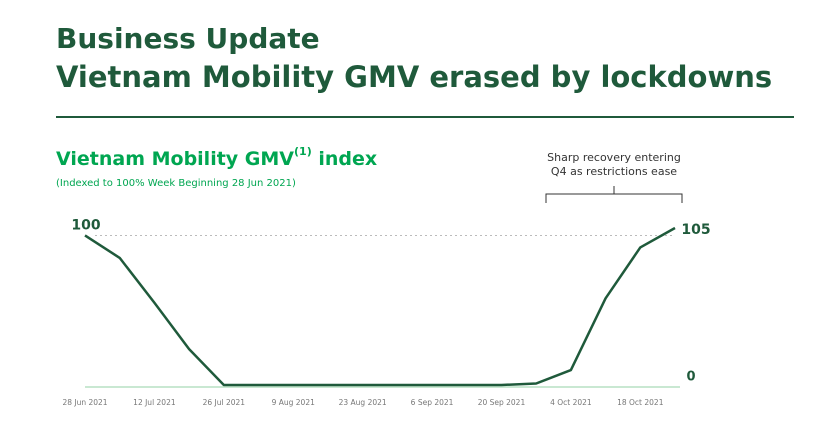 Image resolution: width=836 pixels, height=436 pixels. I want to click on x-tick-label: 6 Sep 2021, so click(432, 402).